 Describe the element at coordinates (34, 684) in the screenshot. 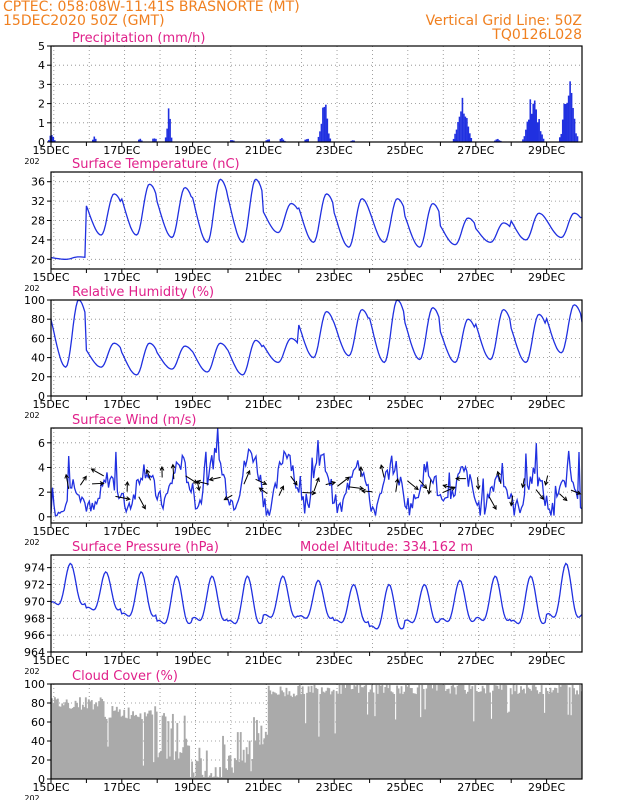

I see `cloud-y-tick-label: 100` at that location.